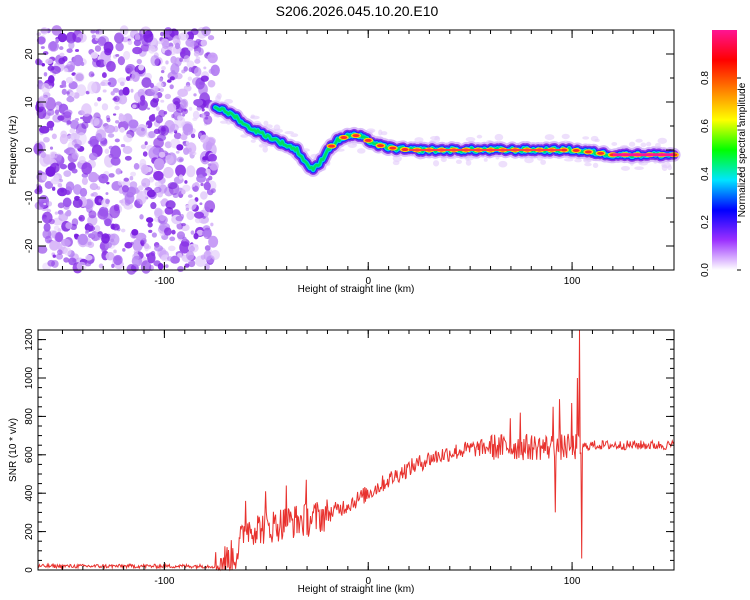 Image resolution: width=750 pixels, height=600 pixels. I want to click on snr-x-tick-label: -100, so click(164, 581).